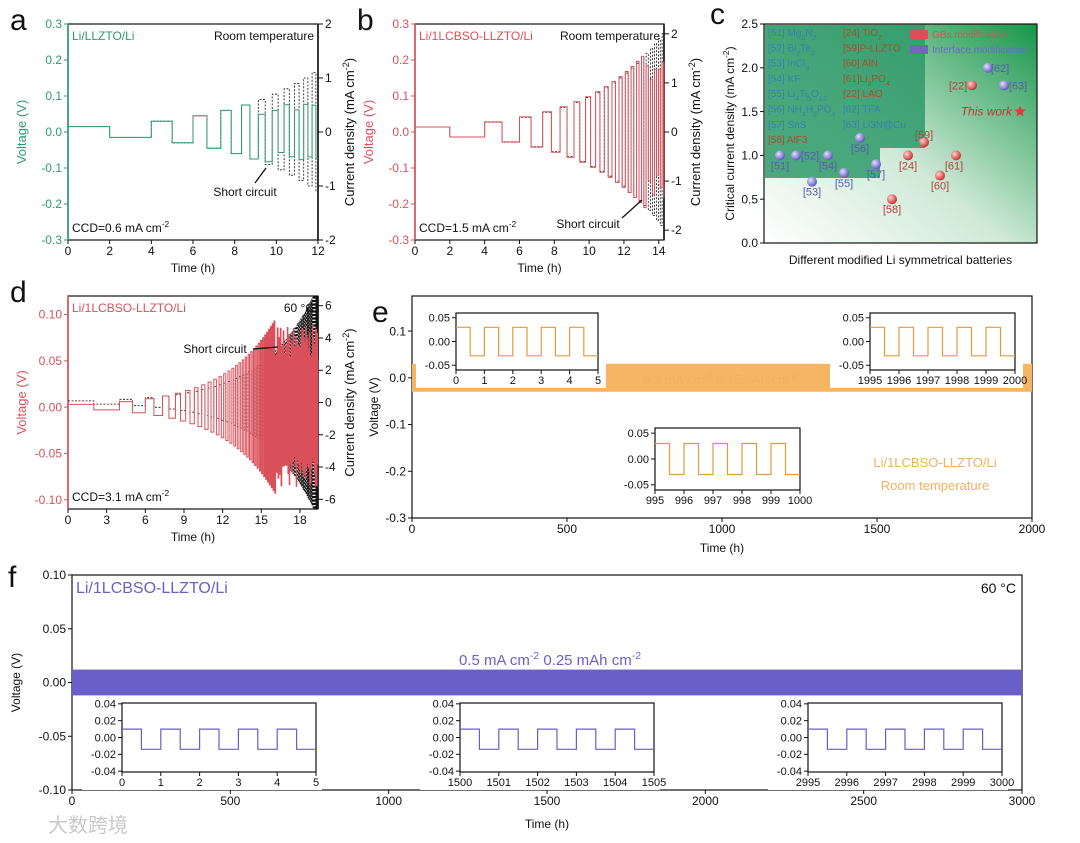 The width and height of the screenshot is (1080, 843). What do you see at coordinates (230, 801) in the screenshot?
I see `x-tick-label: 500` at bounding box center [230, 801].